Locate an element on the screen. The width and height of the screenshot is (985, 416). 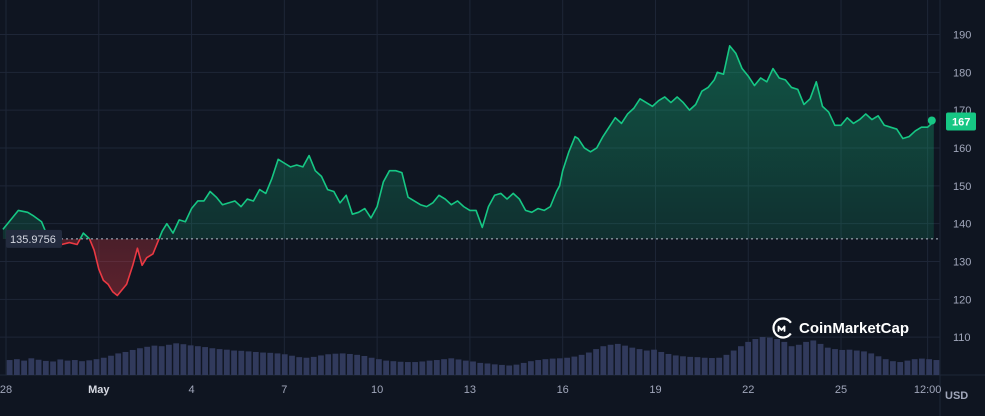
x-tick-label: 28 is located at coordinates (6, 390).